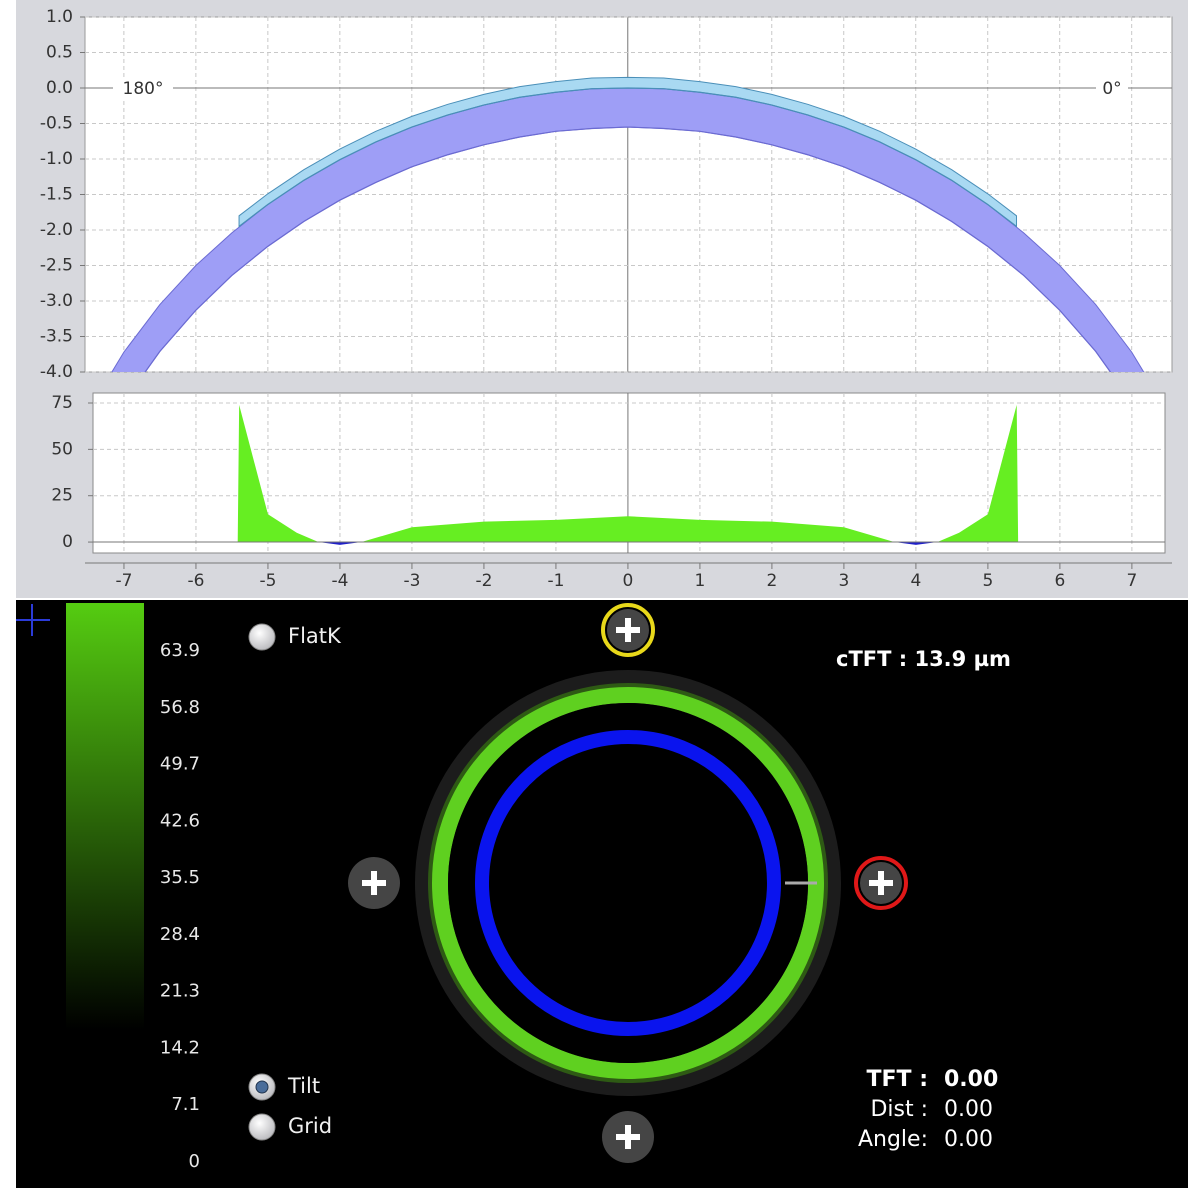 This screenshot has width=1200, height=1204. I want to click on radio-label: FlatK, so click(315, 636).